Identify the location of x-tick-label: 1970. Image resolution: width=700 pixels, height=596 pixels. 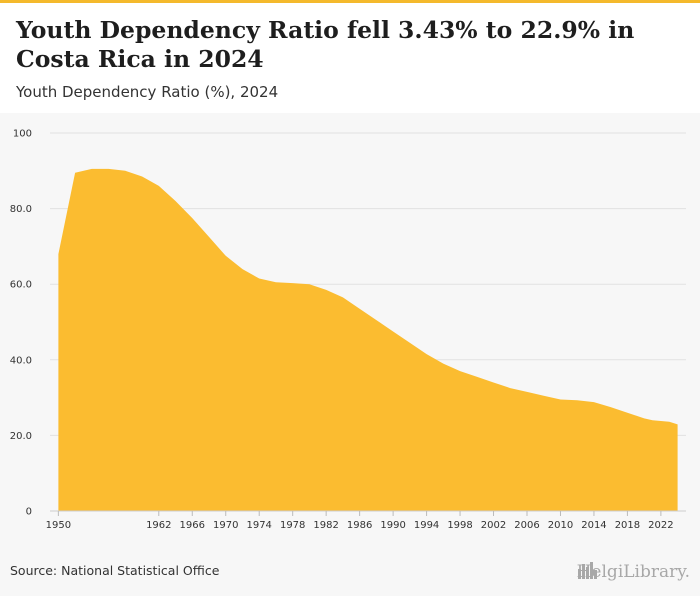
(225, 525).